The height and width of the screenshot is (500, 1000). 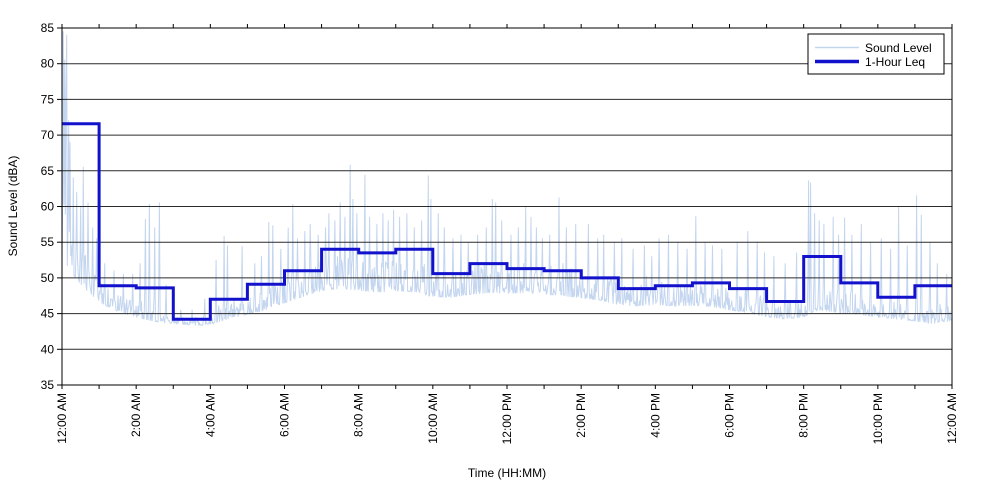 I want to click on y-tick-label: 65, so click(x=48, y=171).